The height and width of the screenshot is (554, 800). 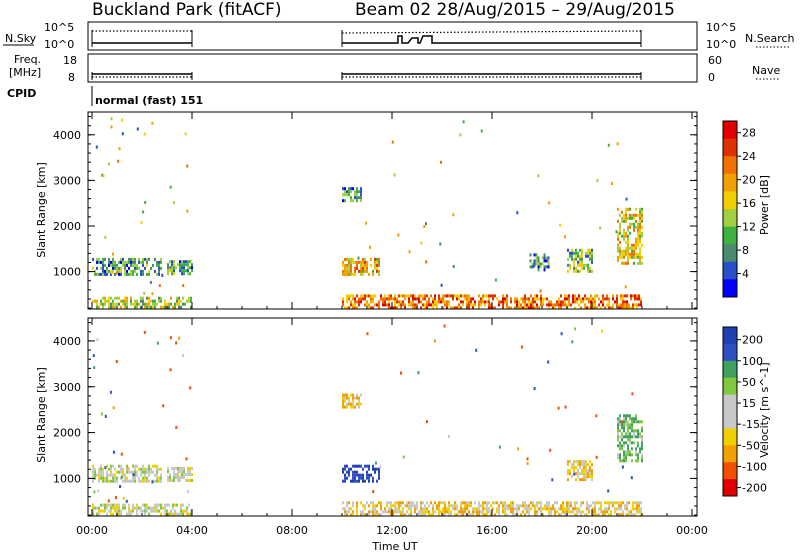 I want to click on x-tick-label: 08:00, so click(x=292, y=530).